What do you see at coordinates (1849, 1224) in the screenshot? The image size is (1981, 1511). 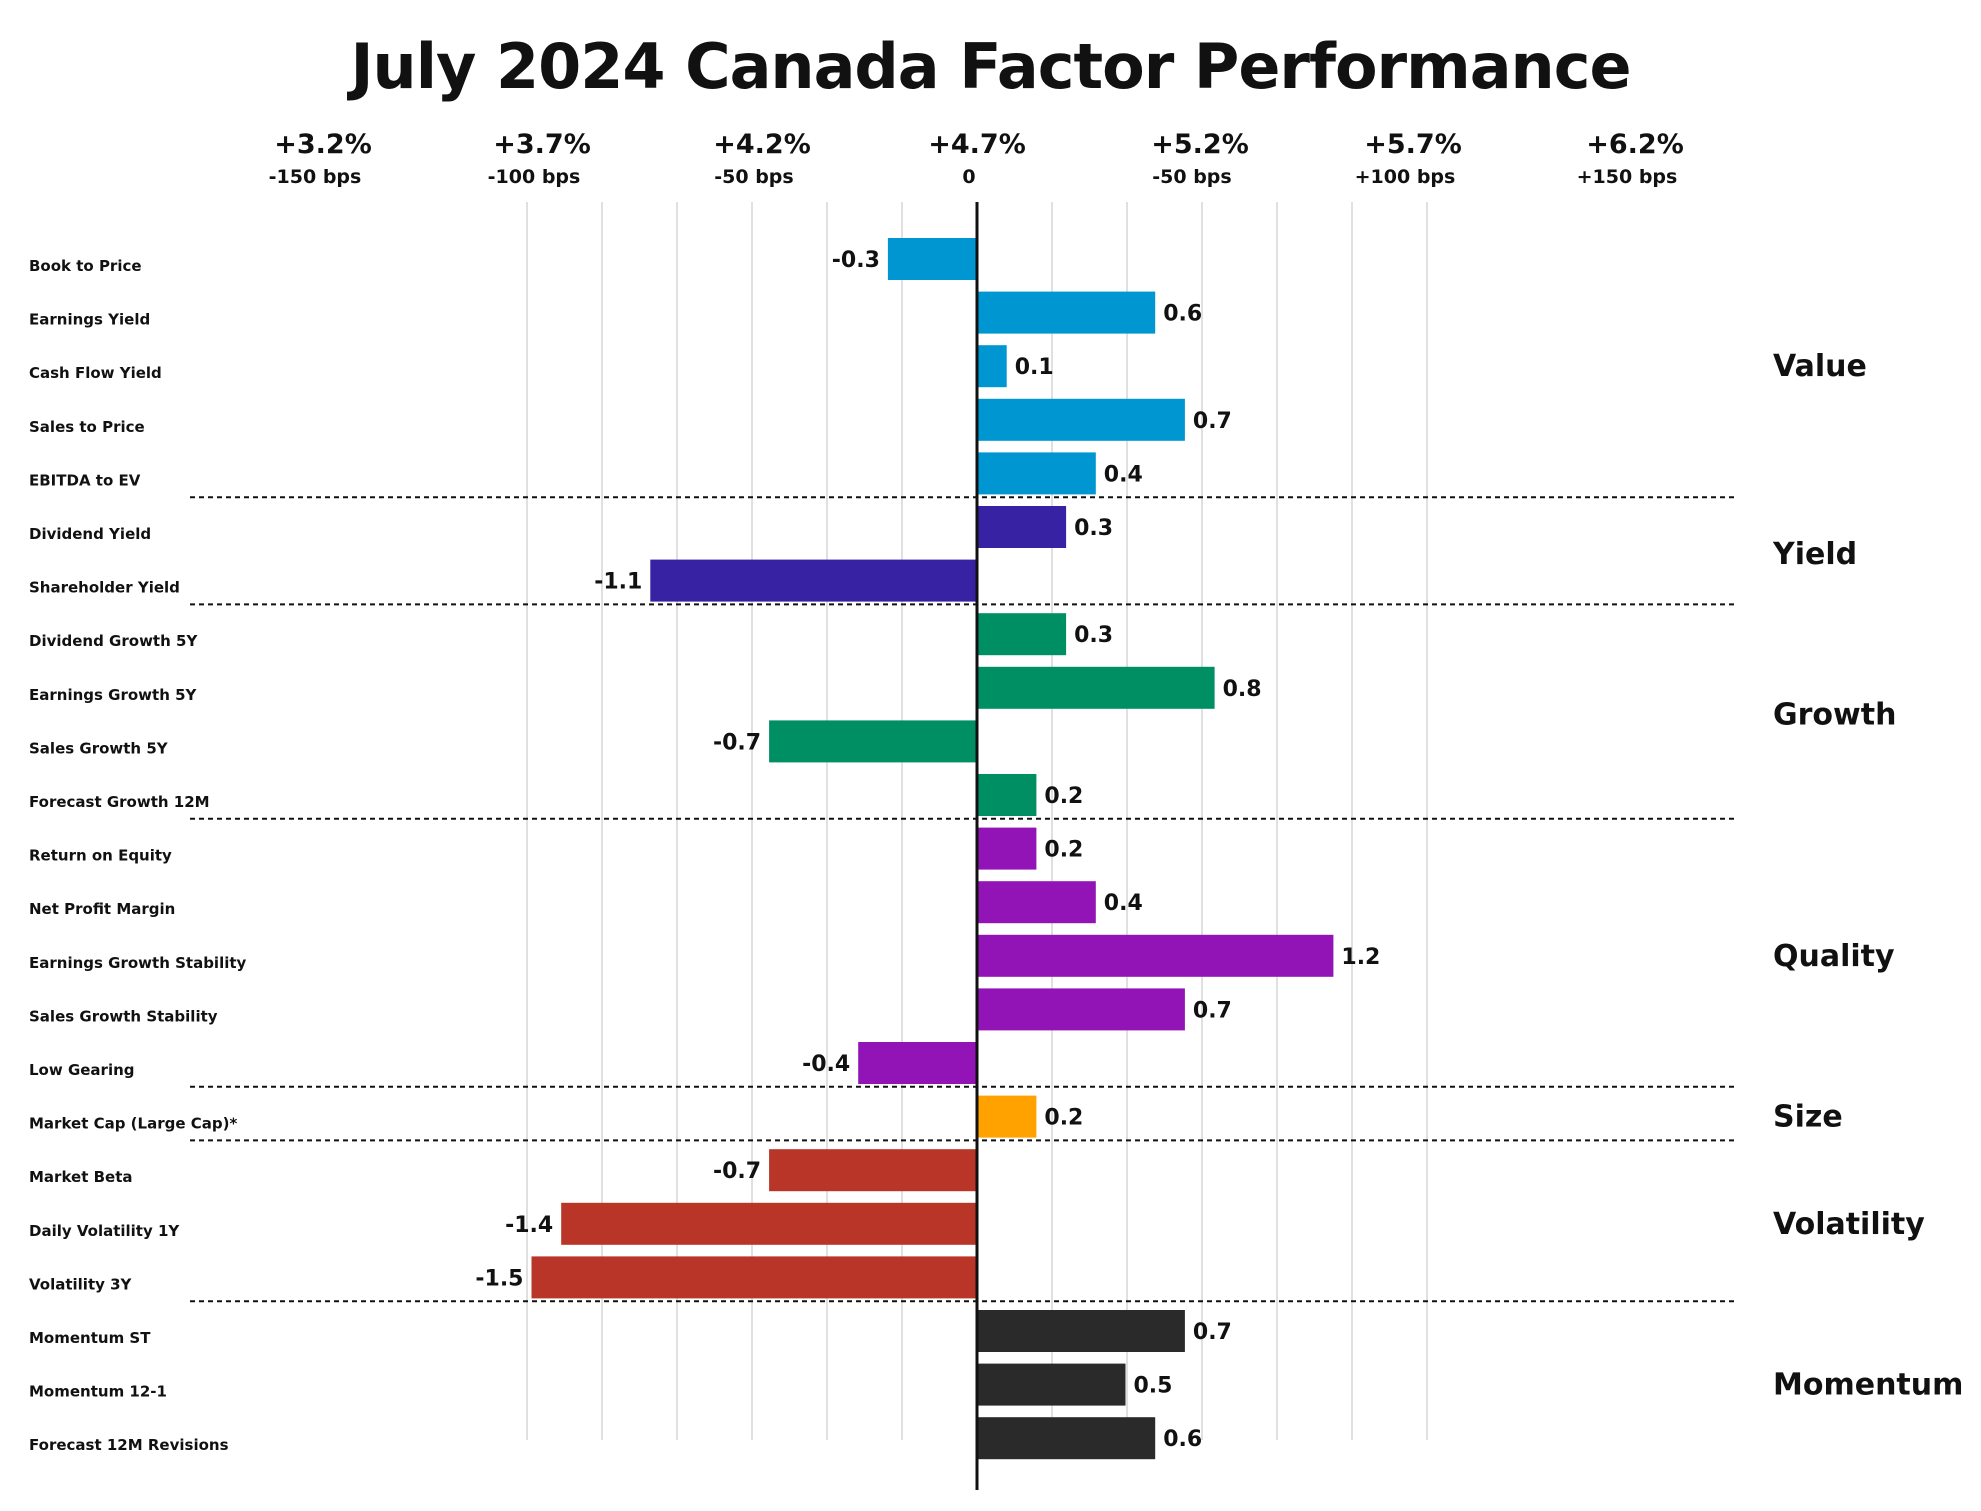 I see `group-label: Volatility` at bounding box center [1849, 1224].